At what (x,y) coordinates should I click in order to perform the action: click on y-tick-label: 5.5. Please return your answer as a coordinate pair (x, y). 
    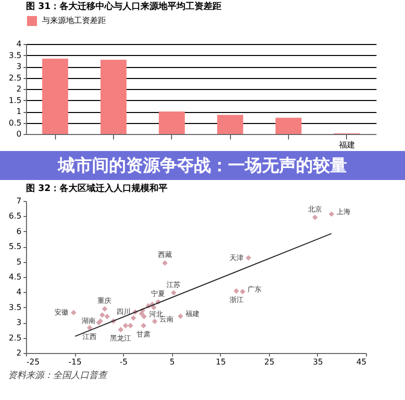
    Looking at the image, I should click on (15, 247).